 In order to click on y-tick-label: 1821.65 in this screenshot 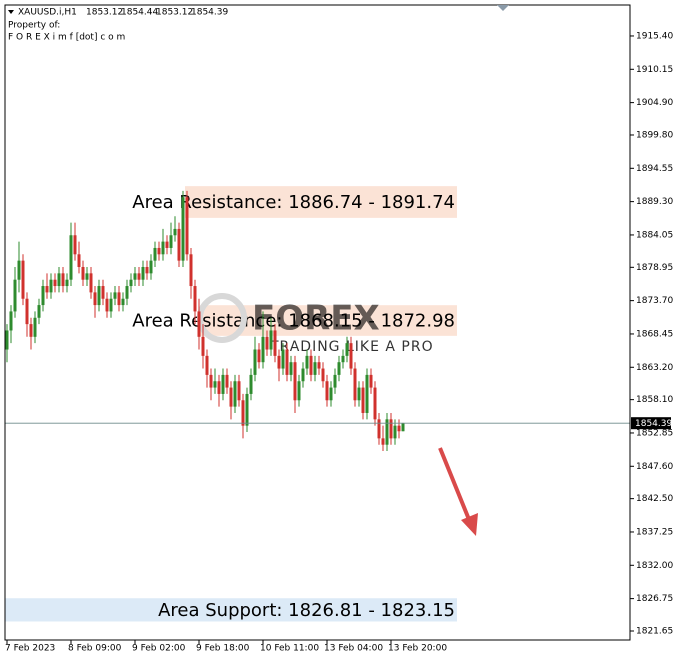, I will do `click(654, 631)`.